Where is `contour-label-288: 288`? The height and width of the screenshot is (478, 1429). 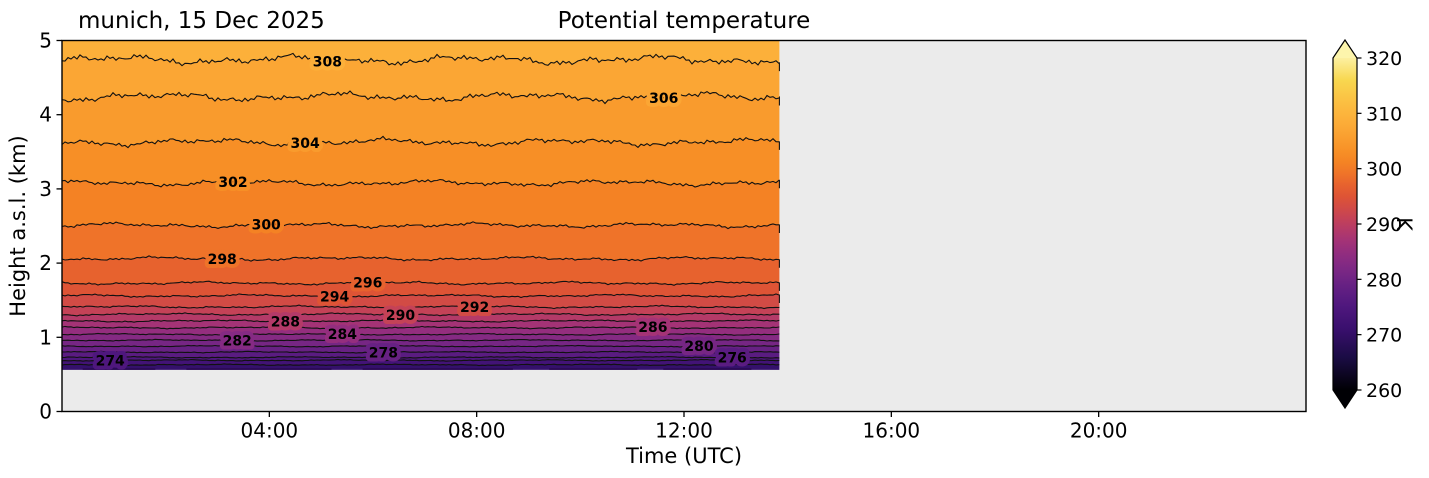
contour-label-288: 288 is located at coordinates (285, 323).